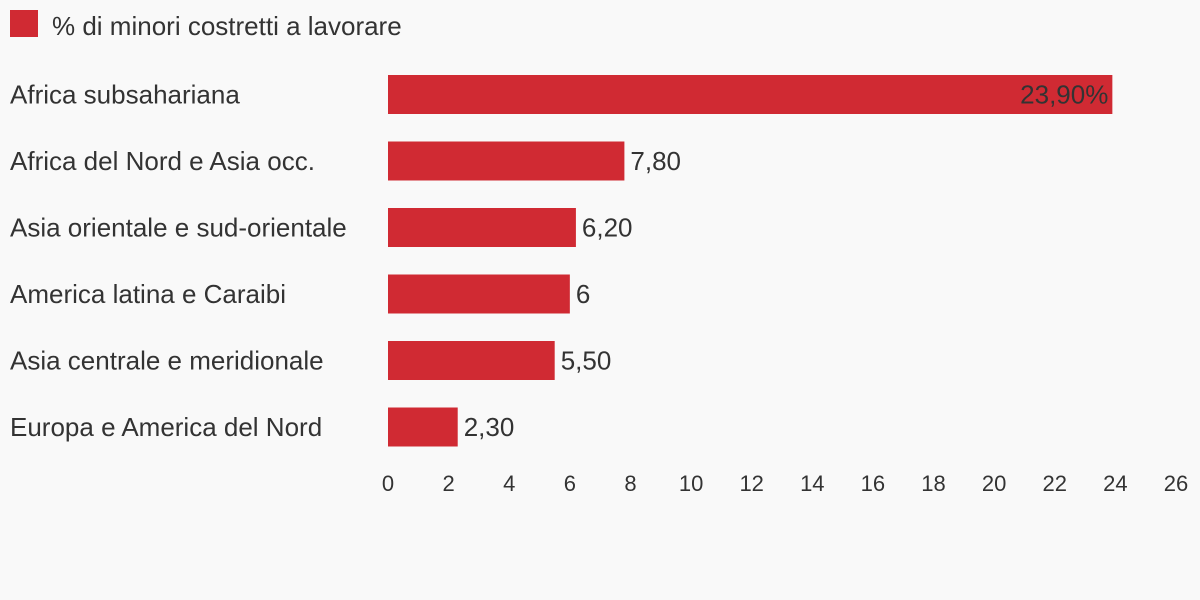 This screenshot has height=600, width=1200. Describe the element at coordinates (24, 23) in the screenshot. I see `legend-swatch` at that location.